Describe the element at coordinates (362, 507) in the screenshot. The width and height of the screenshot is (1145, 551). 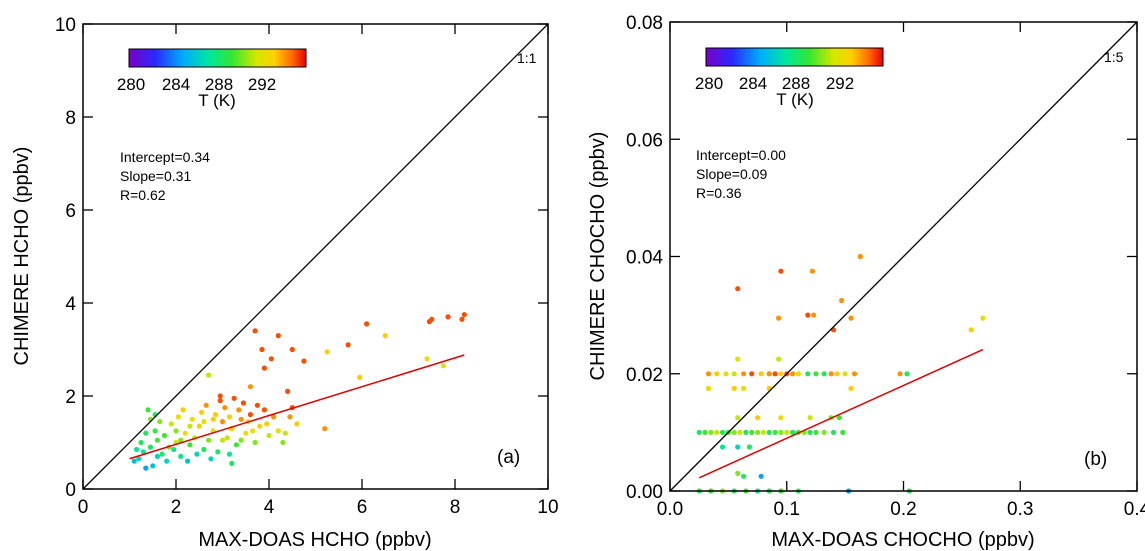
I see `panel-a-x-tick-label-3: 6` at that location.